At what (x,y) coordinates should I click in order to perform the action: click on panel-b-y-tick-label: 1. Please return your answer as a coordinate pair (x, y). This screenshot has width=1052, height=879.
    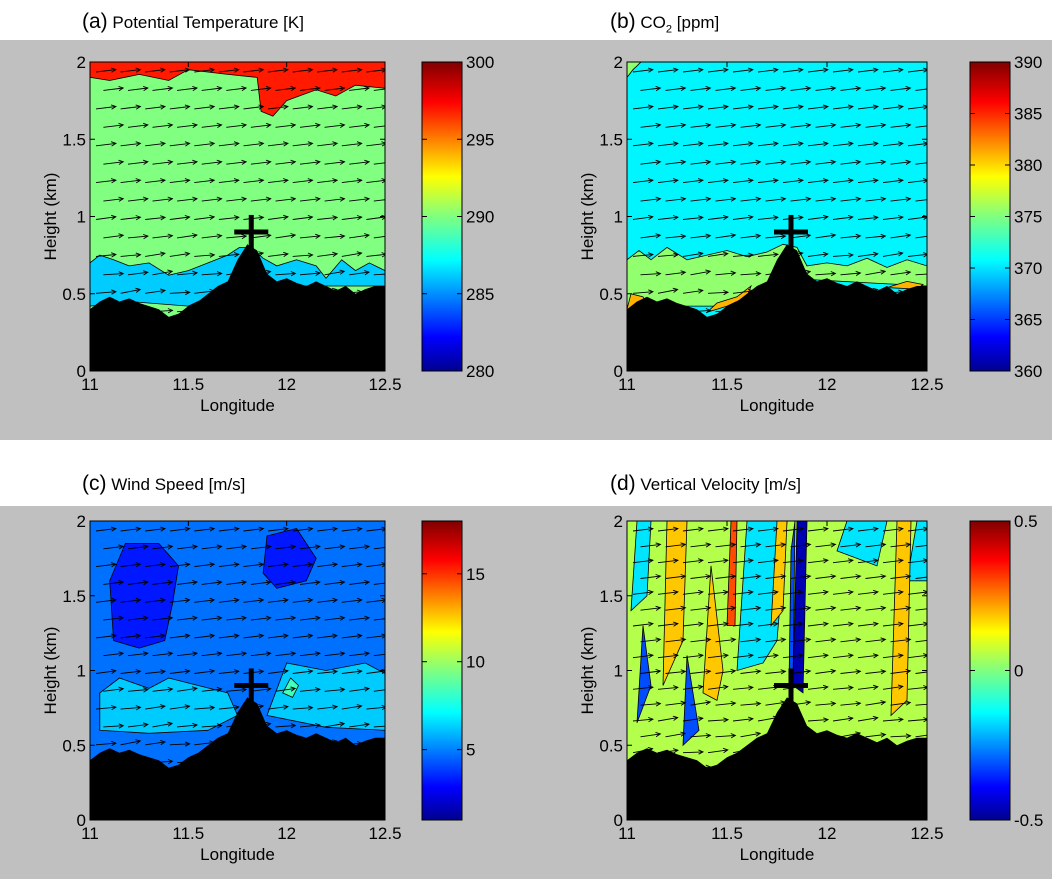
    Looking at the image, I should click on (618, 217).